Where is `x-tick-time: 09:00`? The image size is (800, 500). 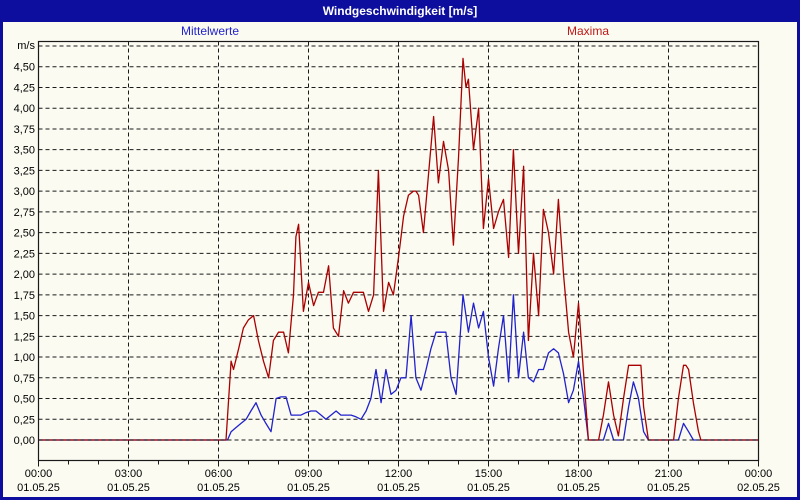
x-tick-time: 09:00 is located at coordinates (309, 474).